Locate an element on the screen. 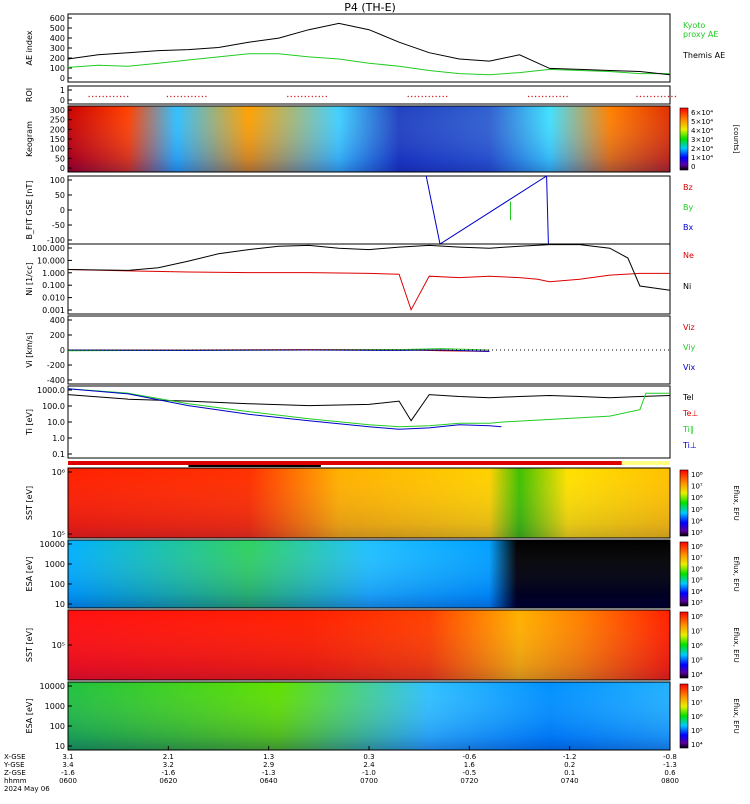  sst_e-colorbar-tick: 10⁷ is located at coordinates (697, 487).